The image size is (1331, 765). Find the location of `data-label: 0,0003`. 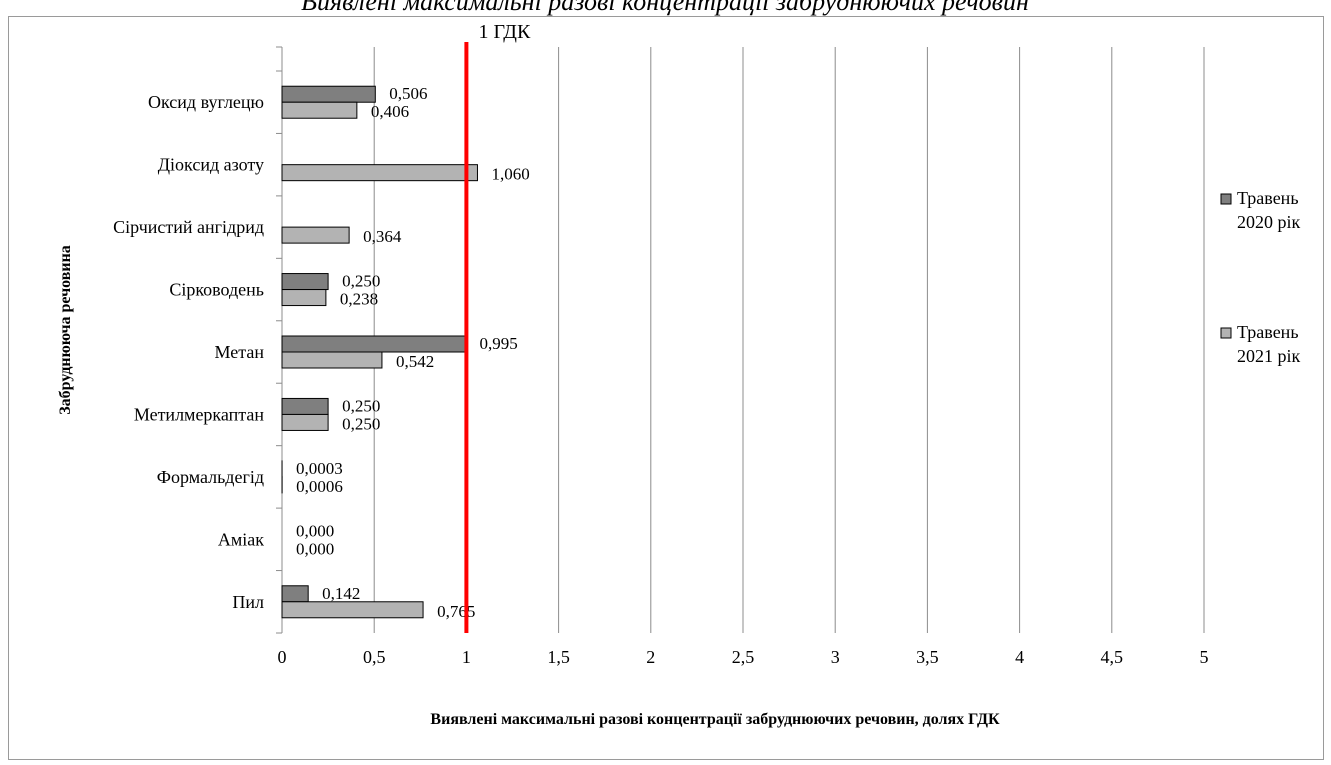

data-label: 0,0003 is located at coordinates (319, 468).